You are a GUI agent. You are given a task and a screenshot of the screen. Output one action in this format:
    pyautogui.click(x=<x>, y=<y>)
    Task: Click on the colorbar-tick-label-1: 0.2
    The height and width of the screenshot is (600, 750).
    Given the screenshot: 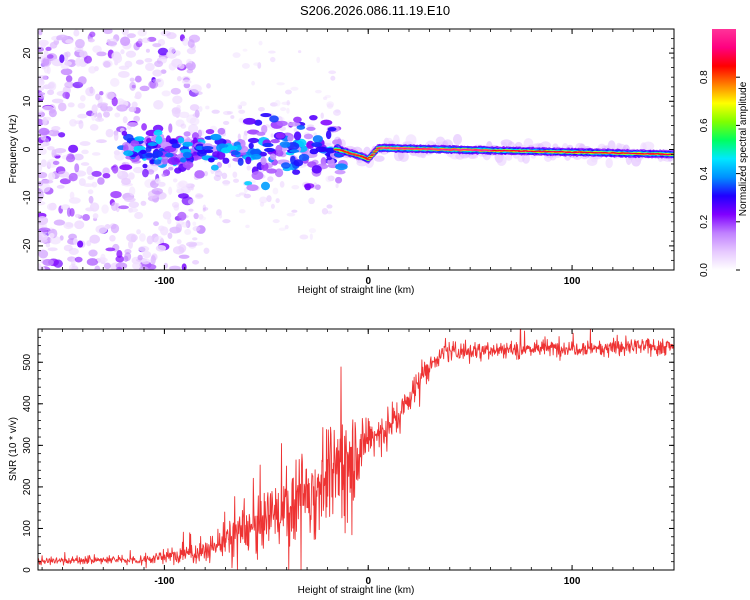 What is the action you would take?
    pyautogui.click(x=704, y=221)
    